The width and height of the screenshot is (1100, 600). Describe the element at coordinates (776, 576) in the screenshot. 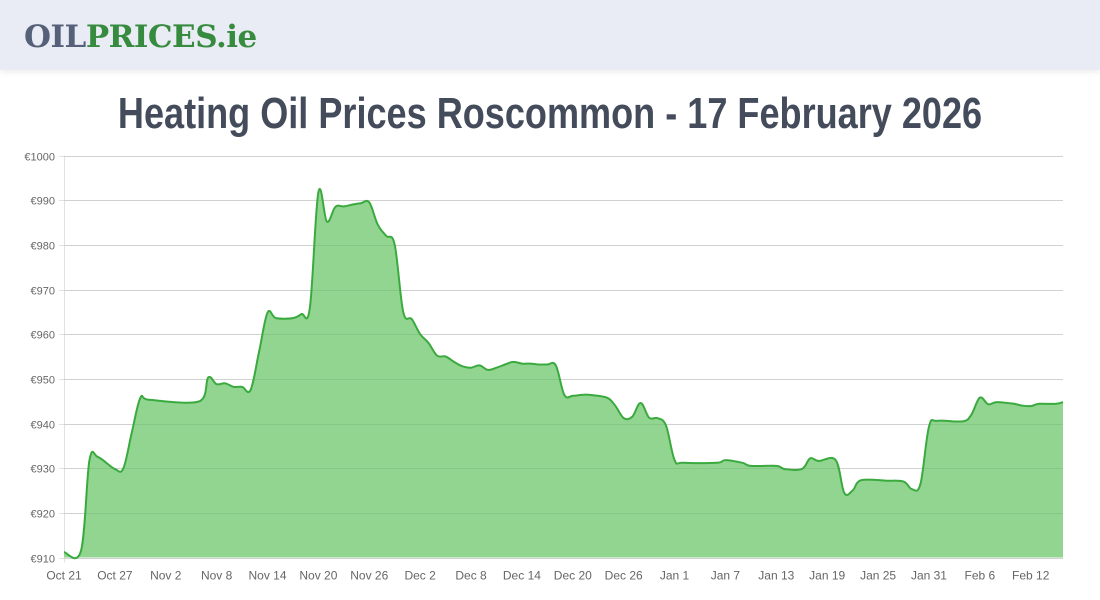

I see `x-tick-label: Jan 13` at that location.